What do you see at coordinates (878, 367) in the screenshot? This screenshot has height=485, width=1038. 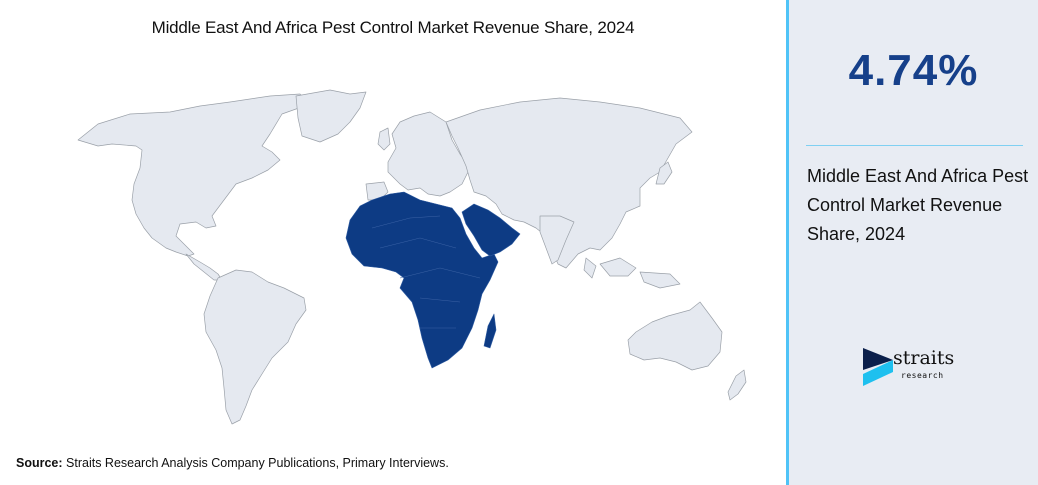 I see `straits-logo-icon` at bounding box center [878, 367].